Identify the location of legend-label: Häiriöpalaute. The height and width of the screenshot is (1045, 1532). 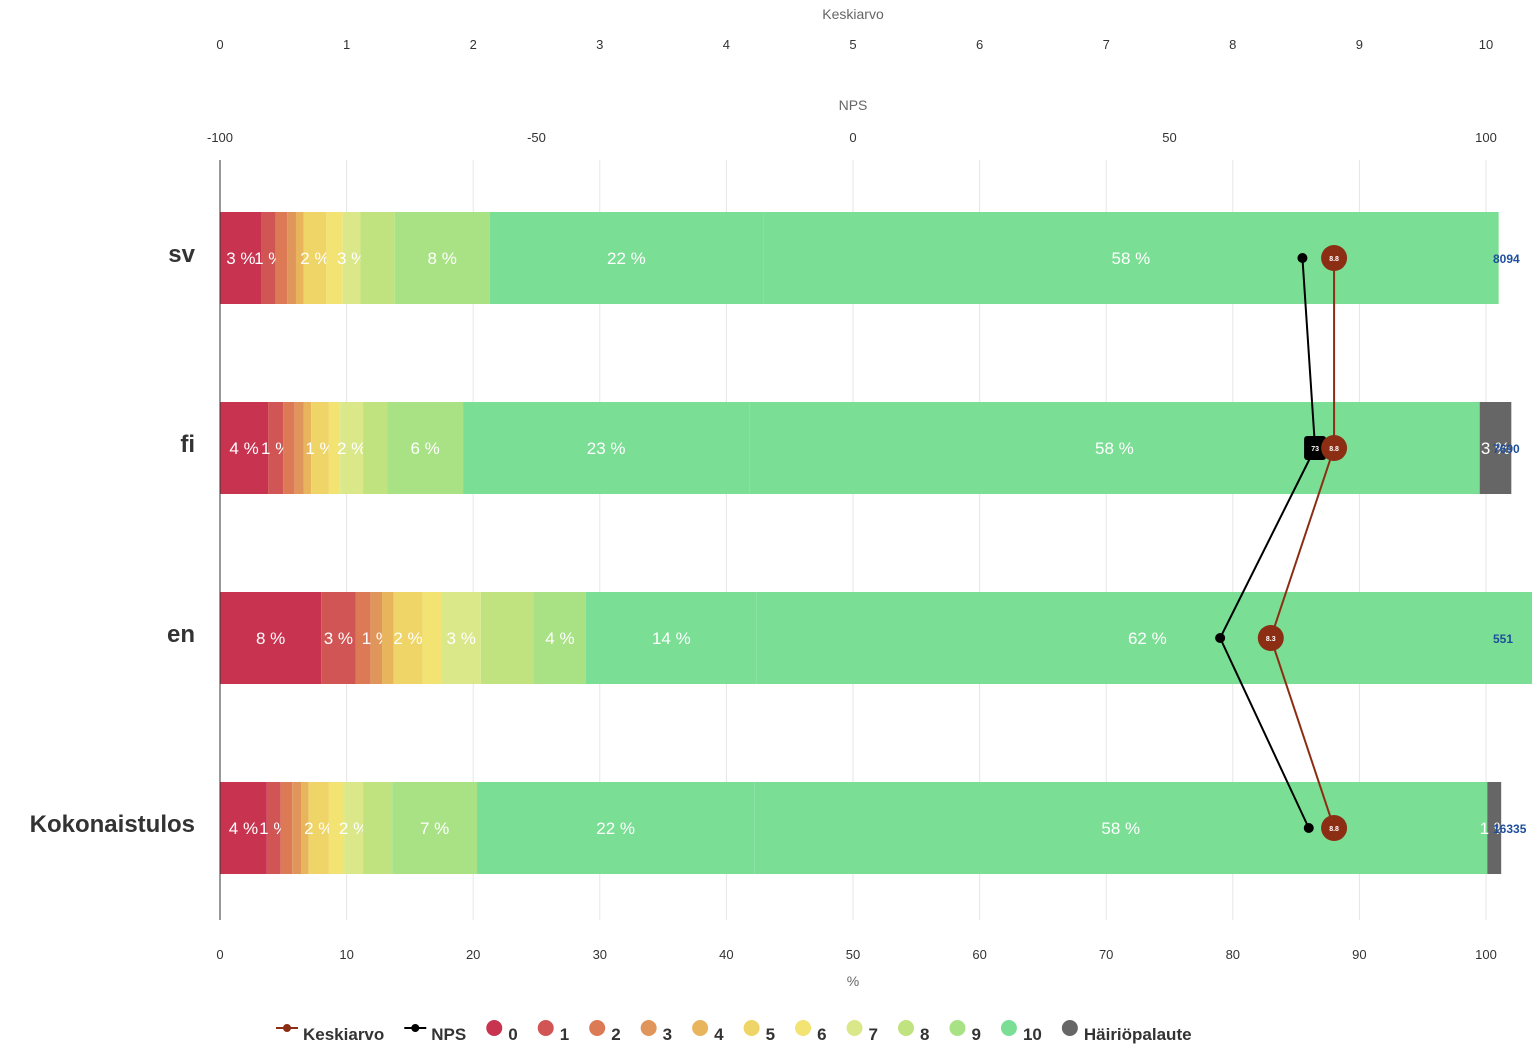
(1138, 1034).